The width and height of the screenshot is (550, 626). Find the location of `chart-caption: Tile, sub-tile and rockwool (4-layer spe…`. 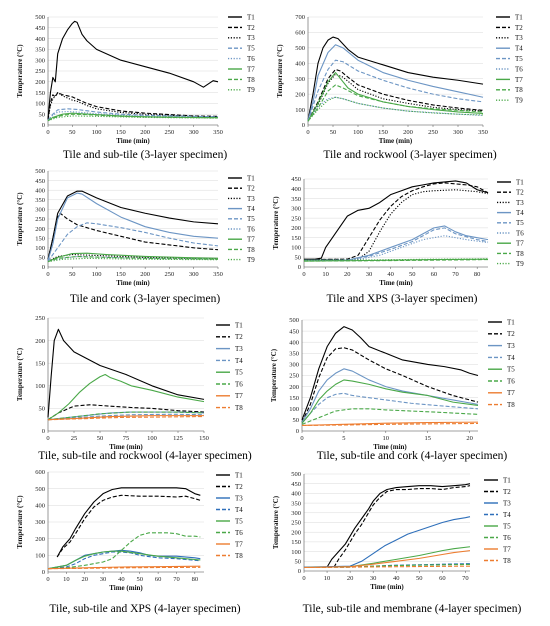

chart-caption: Tile, sub-tile and rockwool (4-layer spe… is located at coordinates (145, 456).